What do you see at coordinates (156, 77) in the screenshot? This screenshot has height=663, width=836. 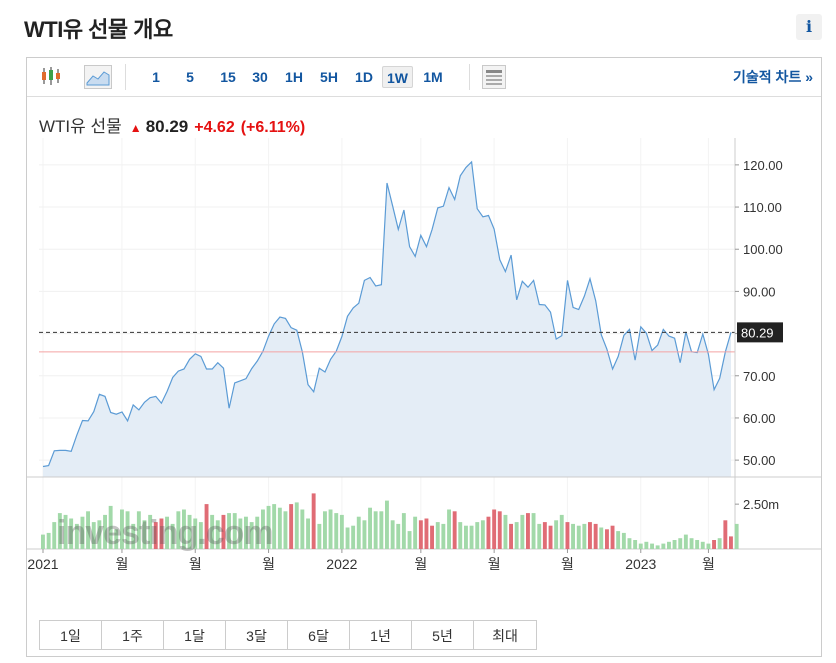 I see `timeframe-1: 1` at bounding box center [156, 77].